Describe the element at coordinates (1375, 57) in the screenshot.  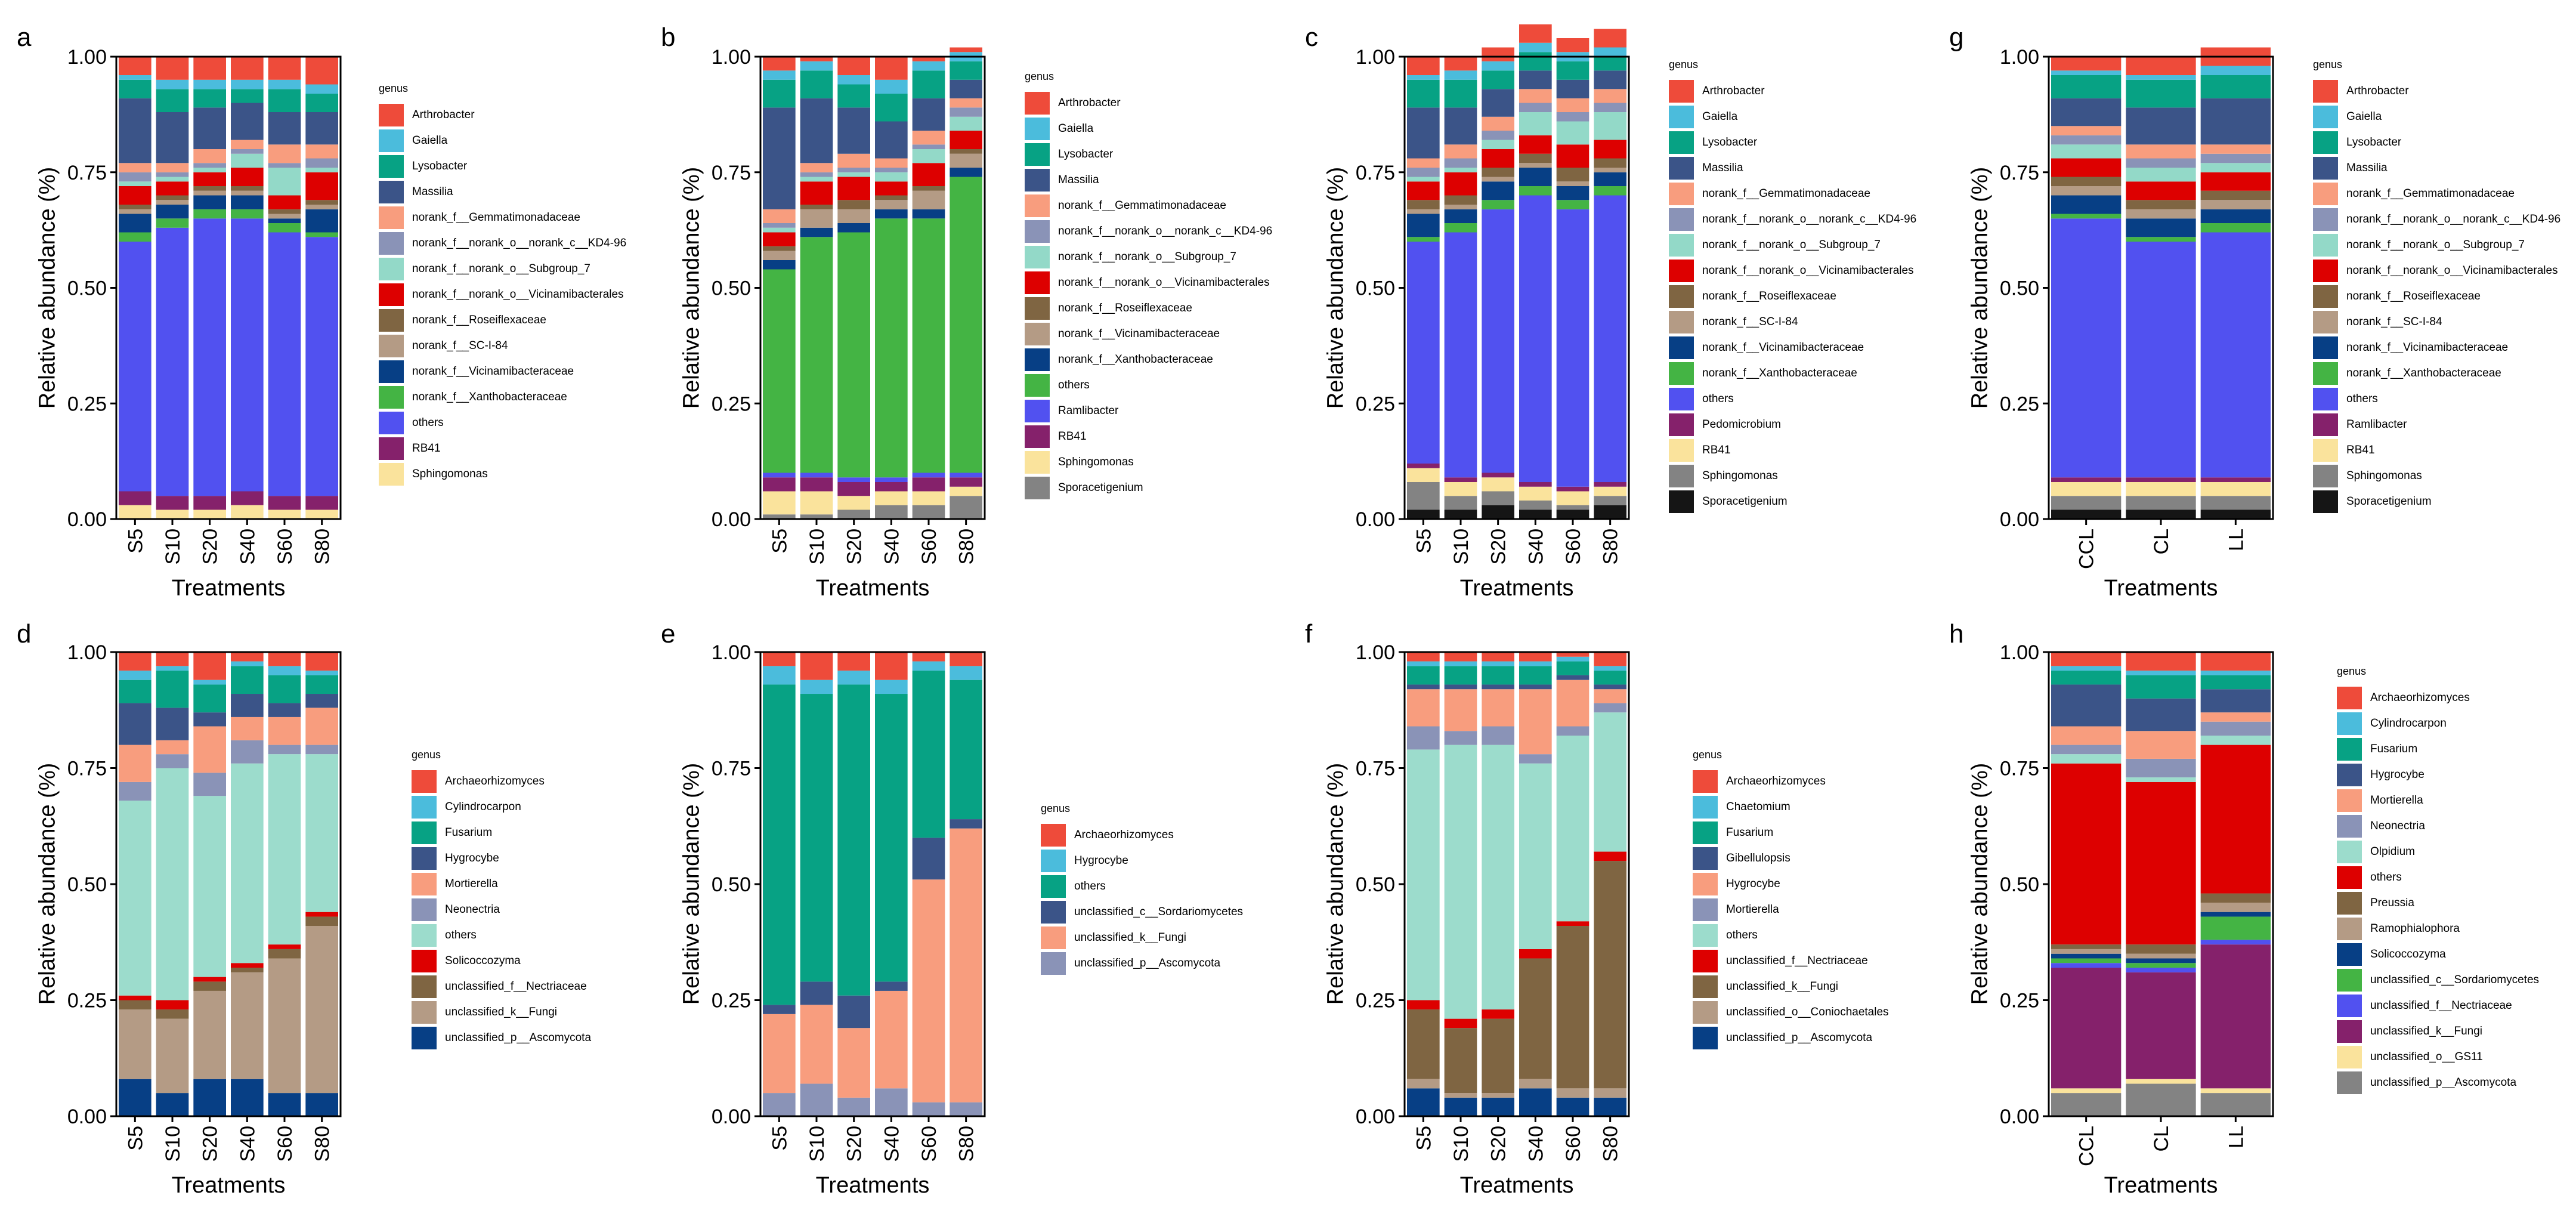
I see `y-tick-label: 1.00` at that location.